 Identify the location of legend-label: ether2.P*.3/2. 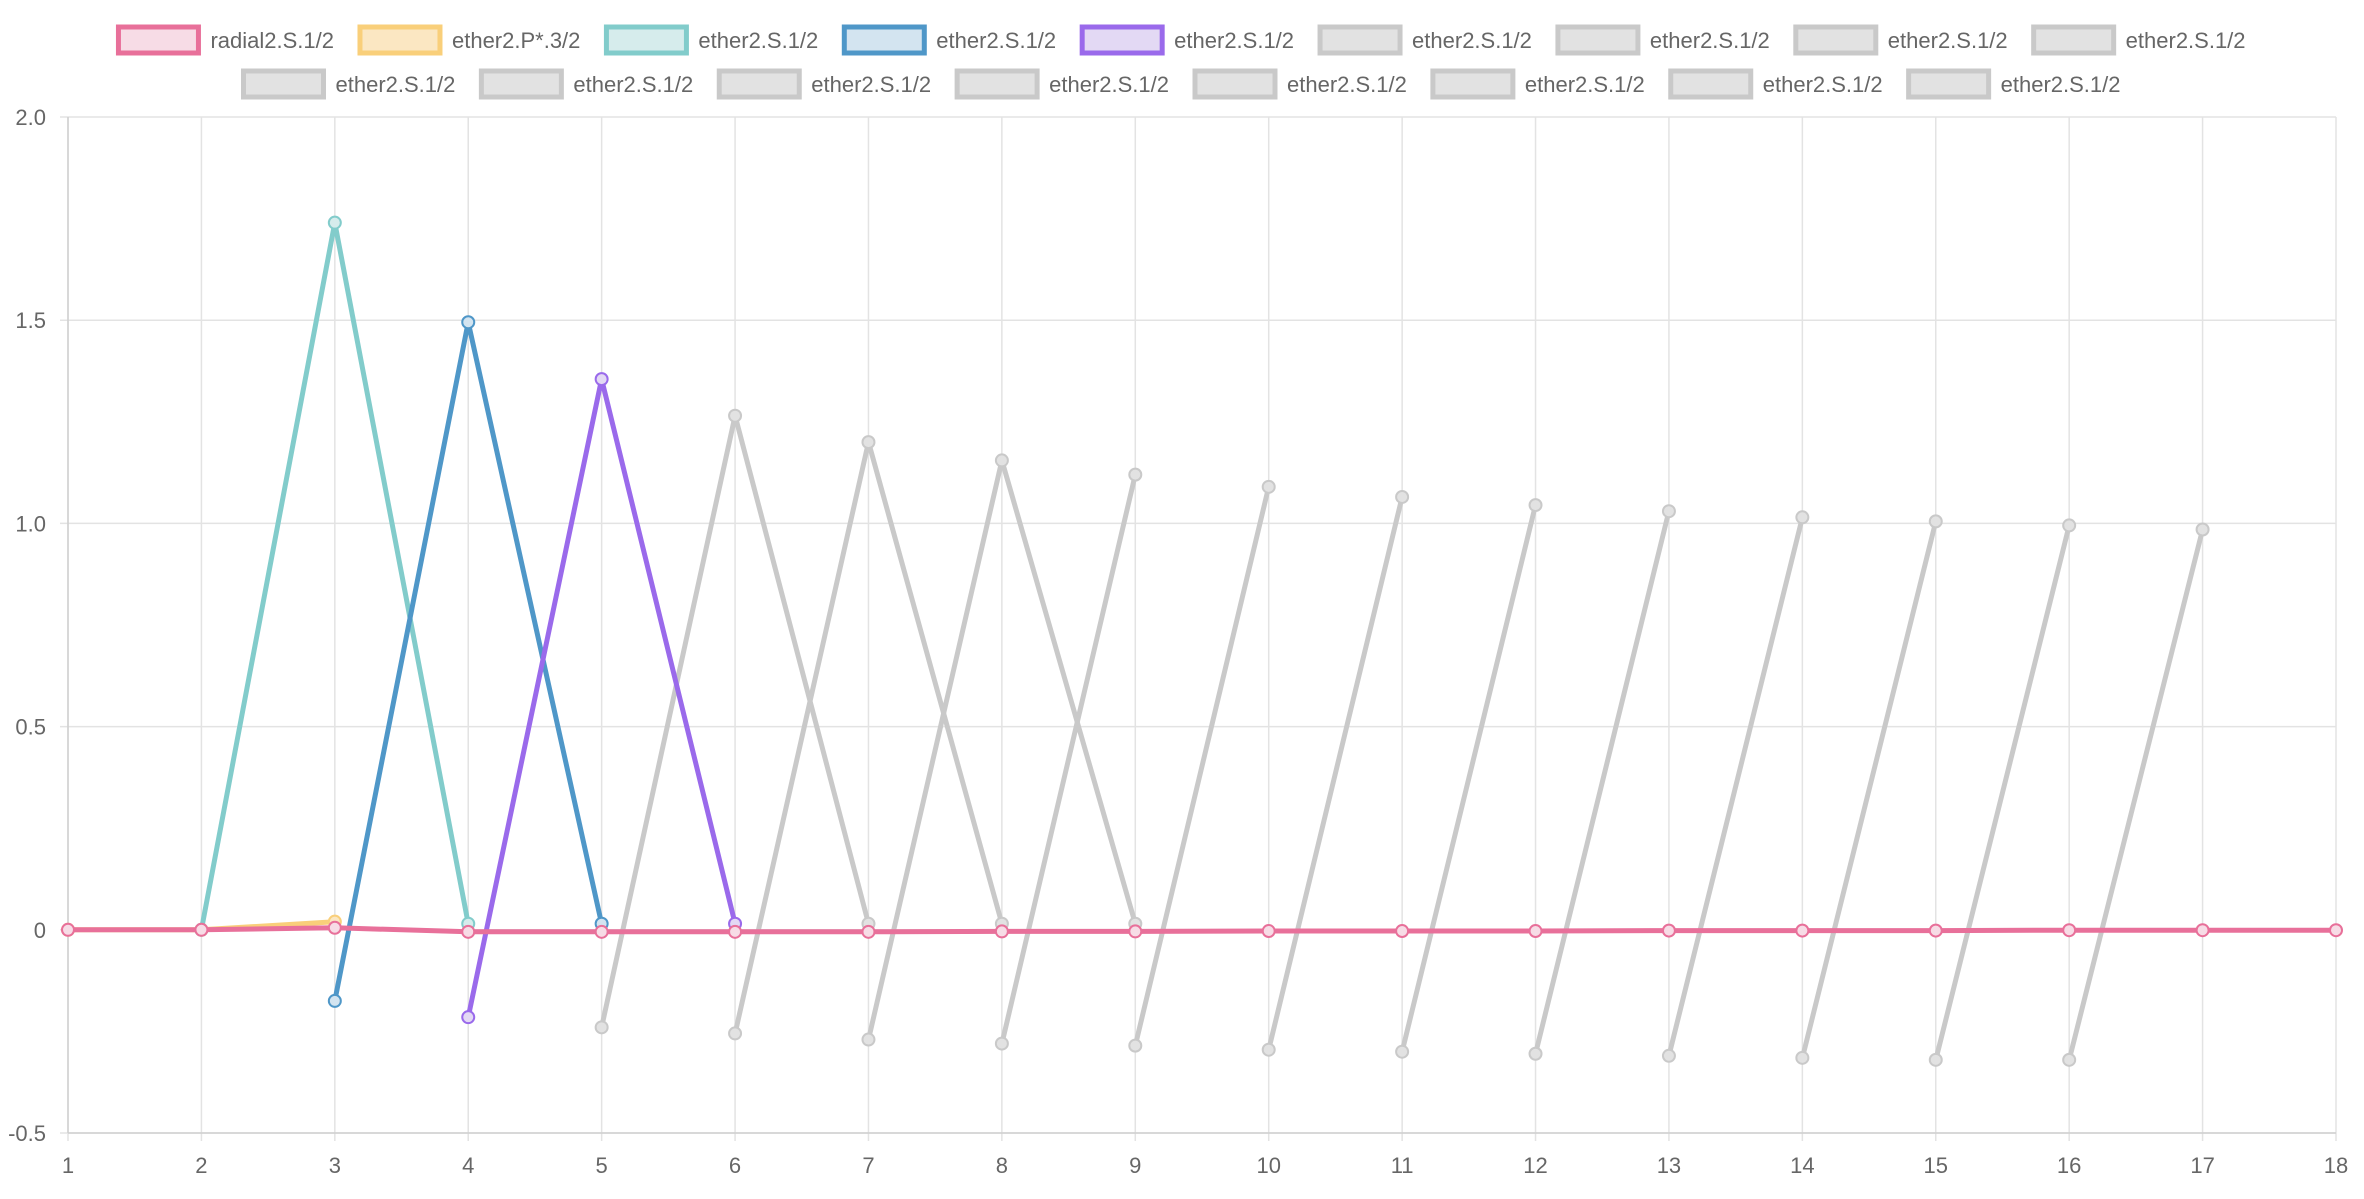
(516, 40).